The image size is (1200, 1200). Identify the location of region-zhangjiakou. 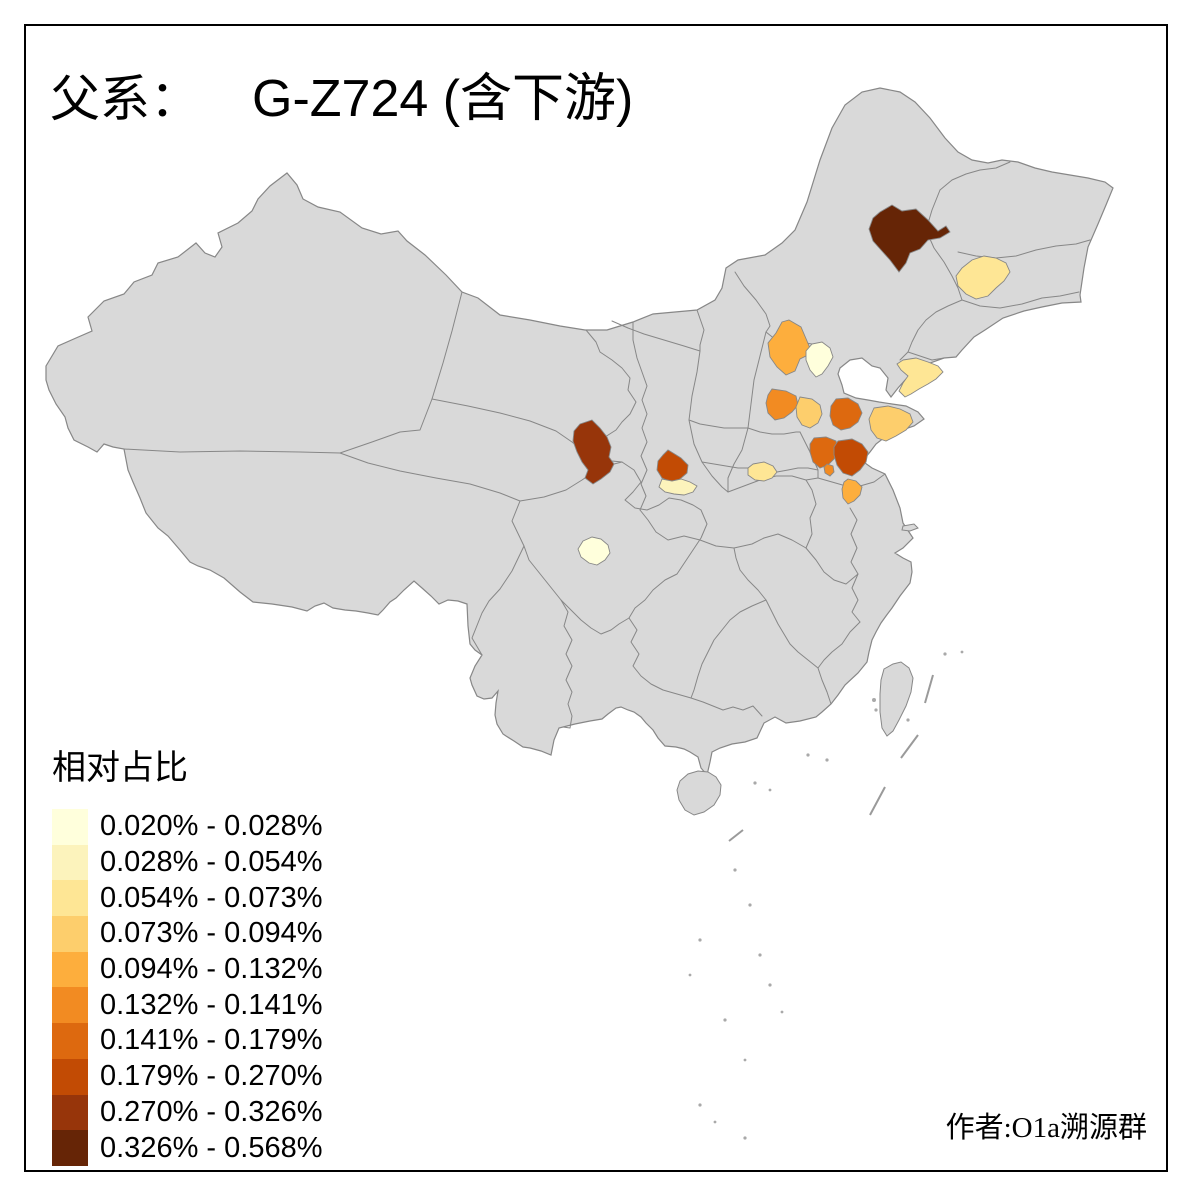
(790, 347).